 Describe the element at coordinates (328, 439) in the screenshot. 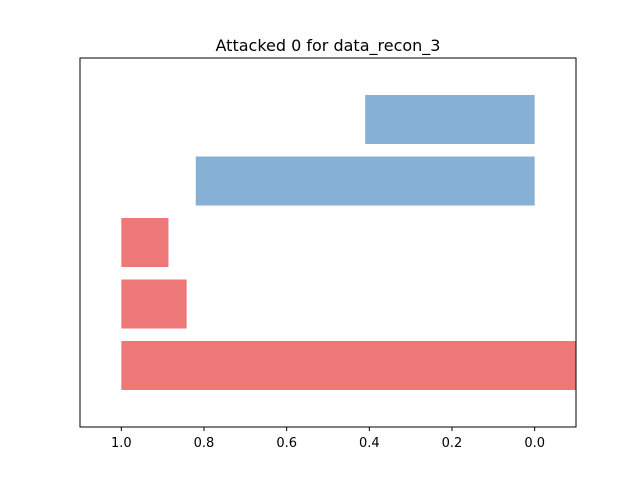

I see `x-axis: 1.0 0.8 0.6 0.4 0.2 0.0` at that location.